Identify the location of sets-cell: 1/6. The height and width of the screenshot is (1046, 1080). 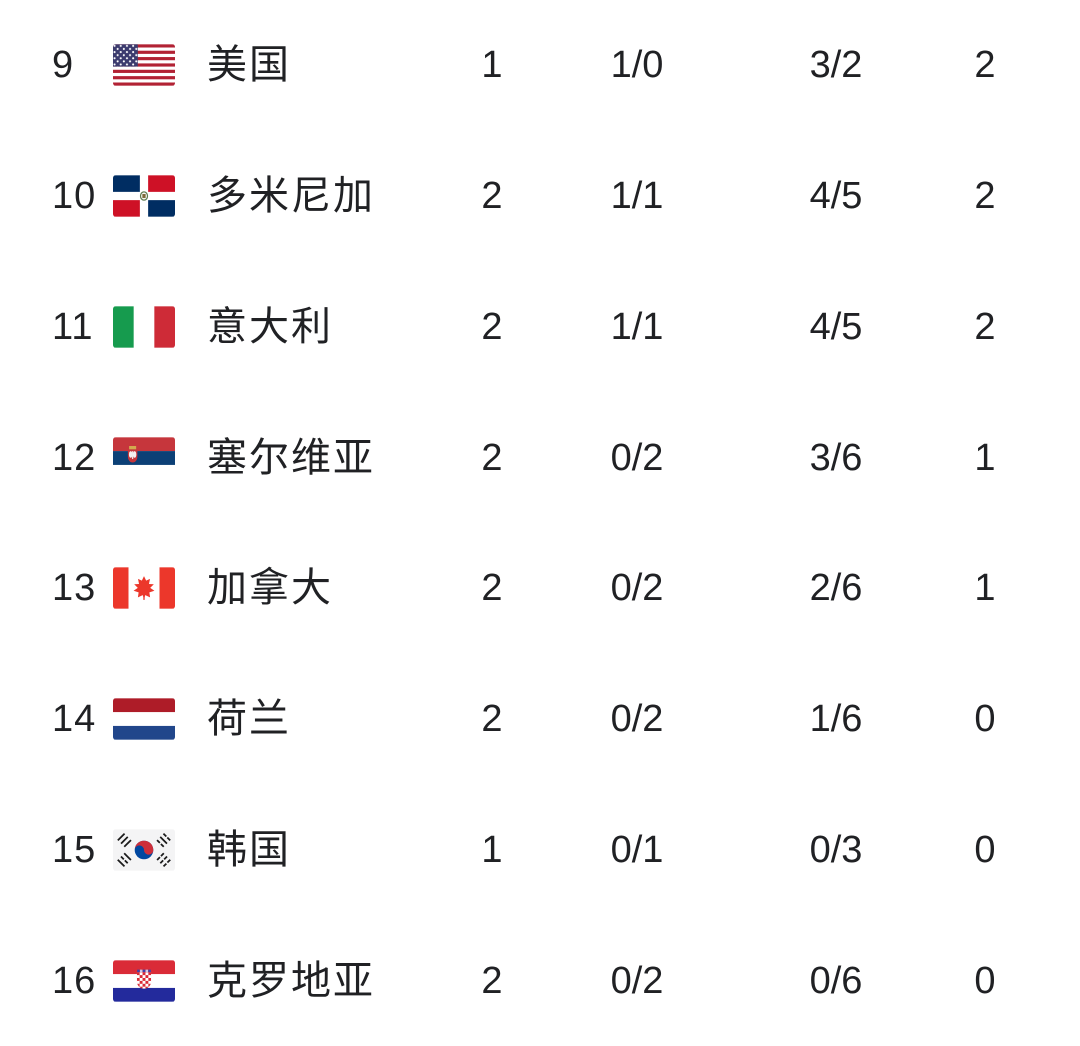
(836, 719).